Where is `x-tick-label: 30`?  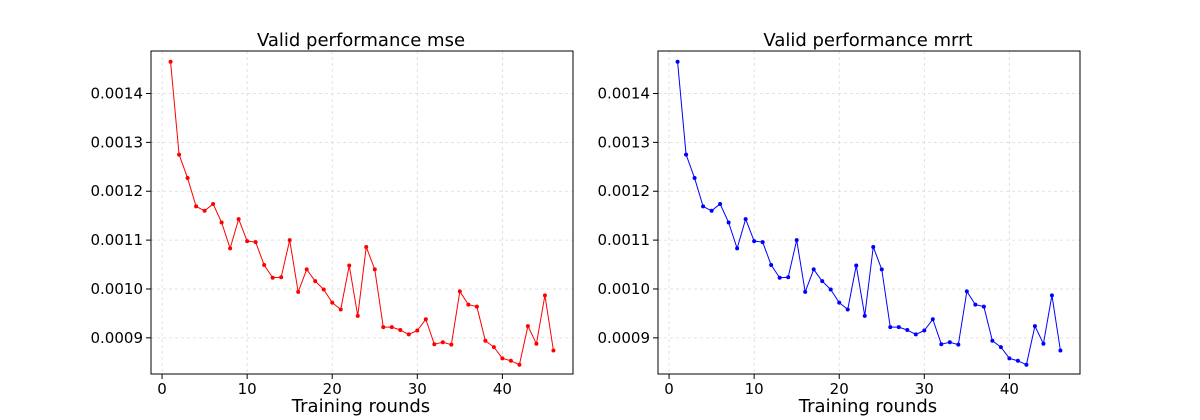 x-tick-label: 30 is located at coordinates (924, 389).